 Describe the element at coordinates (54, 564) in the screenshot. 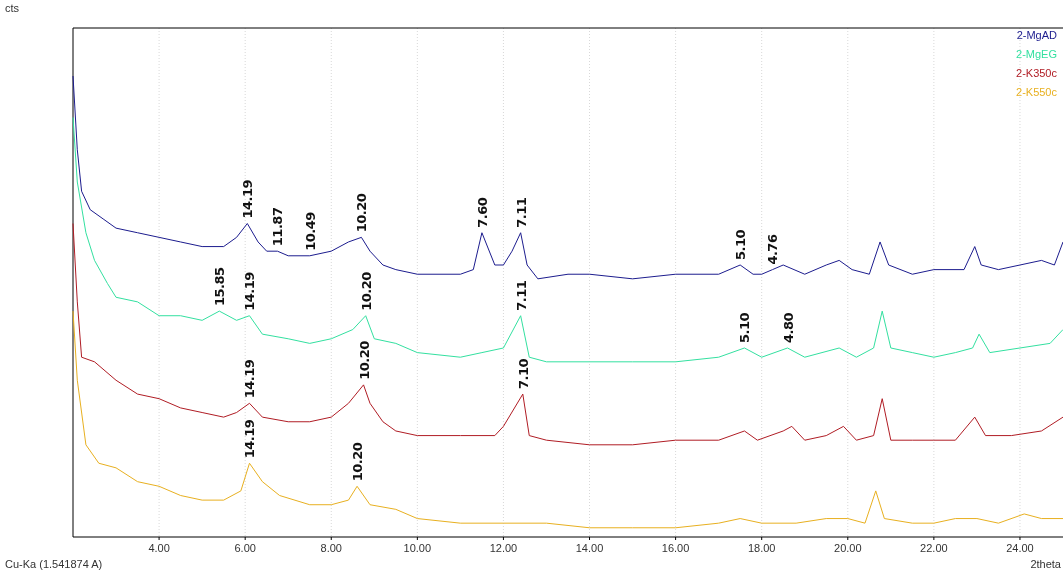

I see `text: Cu-Ka (1.541874 A)` at that location.